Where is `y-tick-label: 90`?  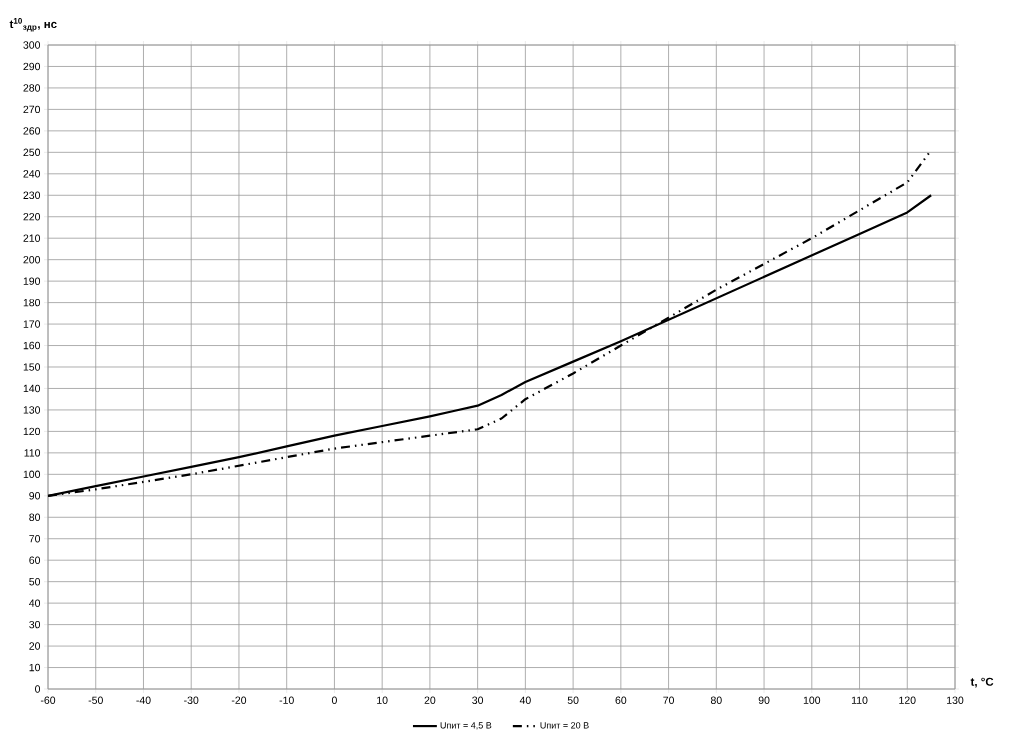
y-tick-label: 90 is located at coordinates (35, 496).